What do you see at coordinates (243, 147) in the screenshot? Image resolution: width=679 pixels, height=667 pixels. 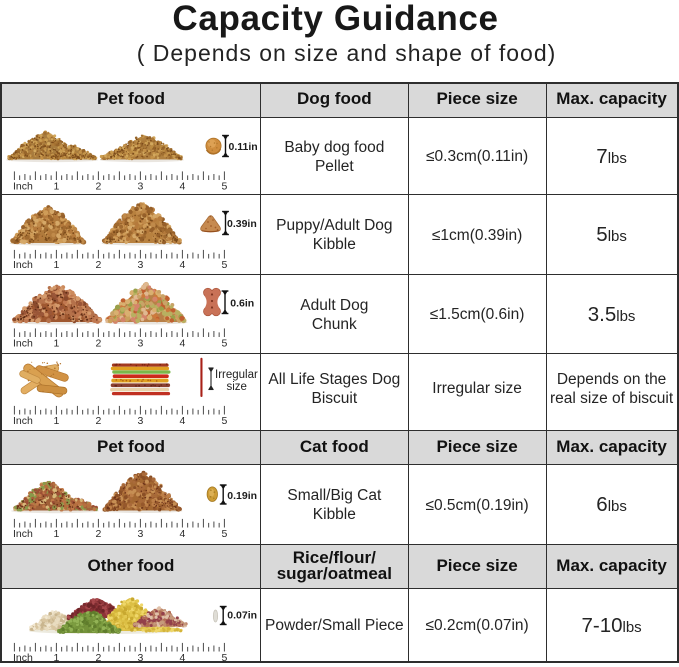 I see `svg-text: 0.11in` at bounding box center [243, 147].